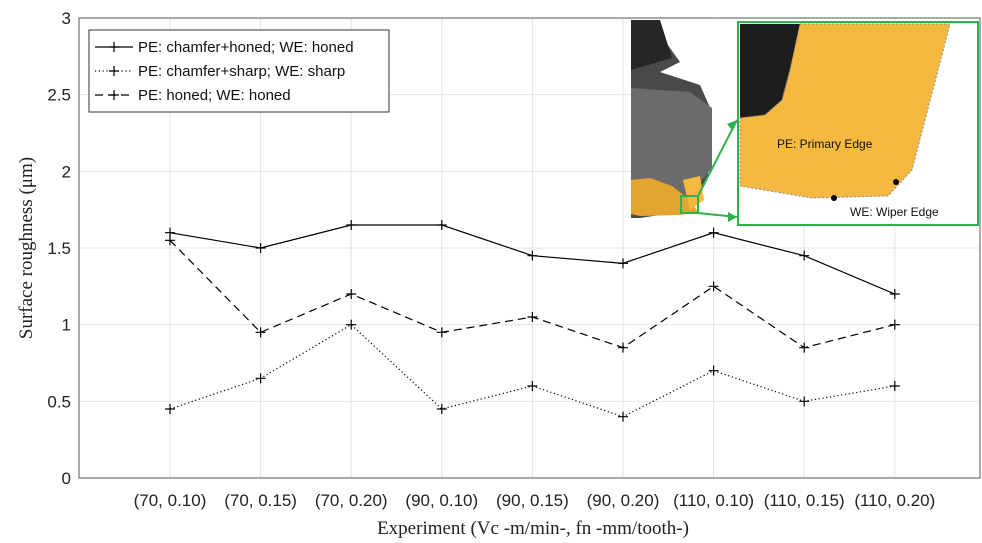 Image resolution: width=982 pixels, height=543 pixels. I want to click on legend-label-3: PE: honed; WE: honed, so click(214, 95).